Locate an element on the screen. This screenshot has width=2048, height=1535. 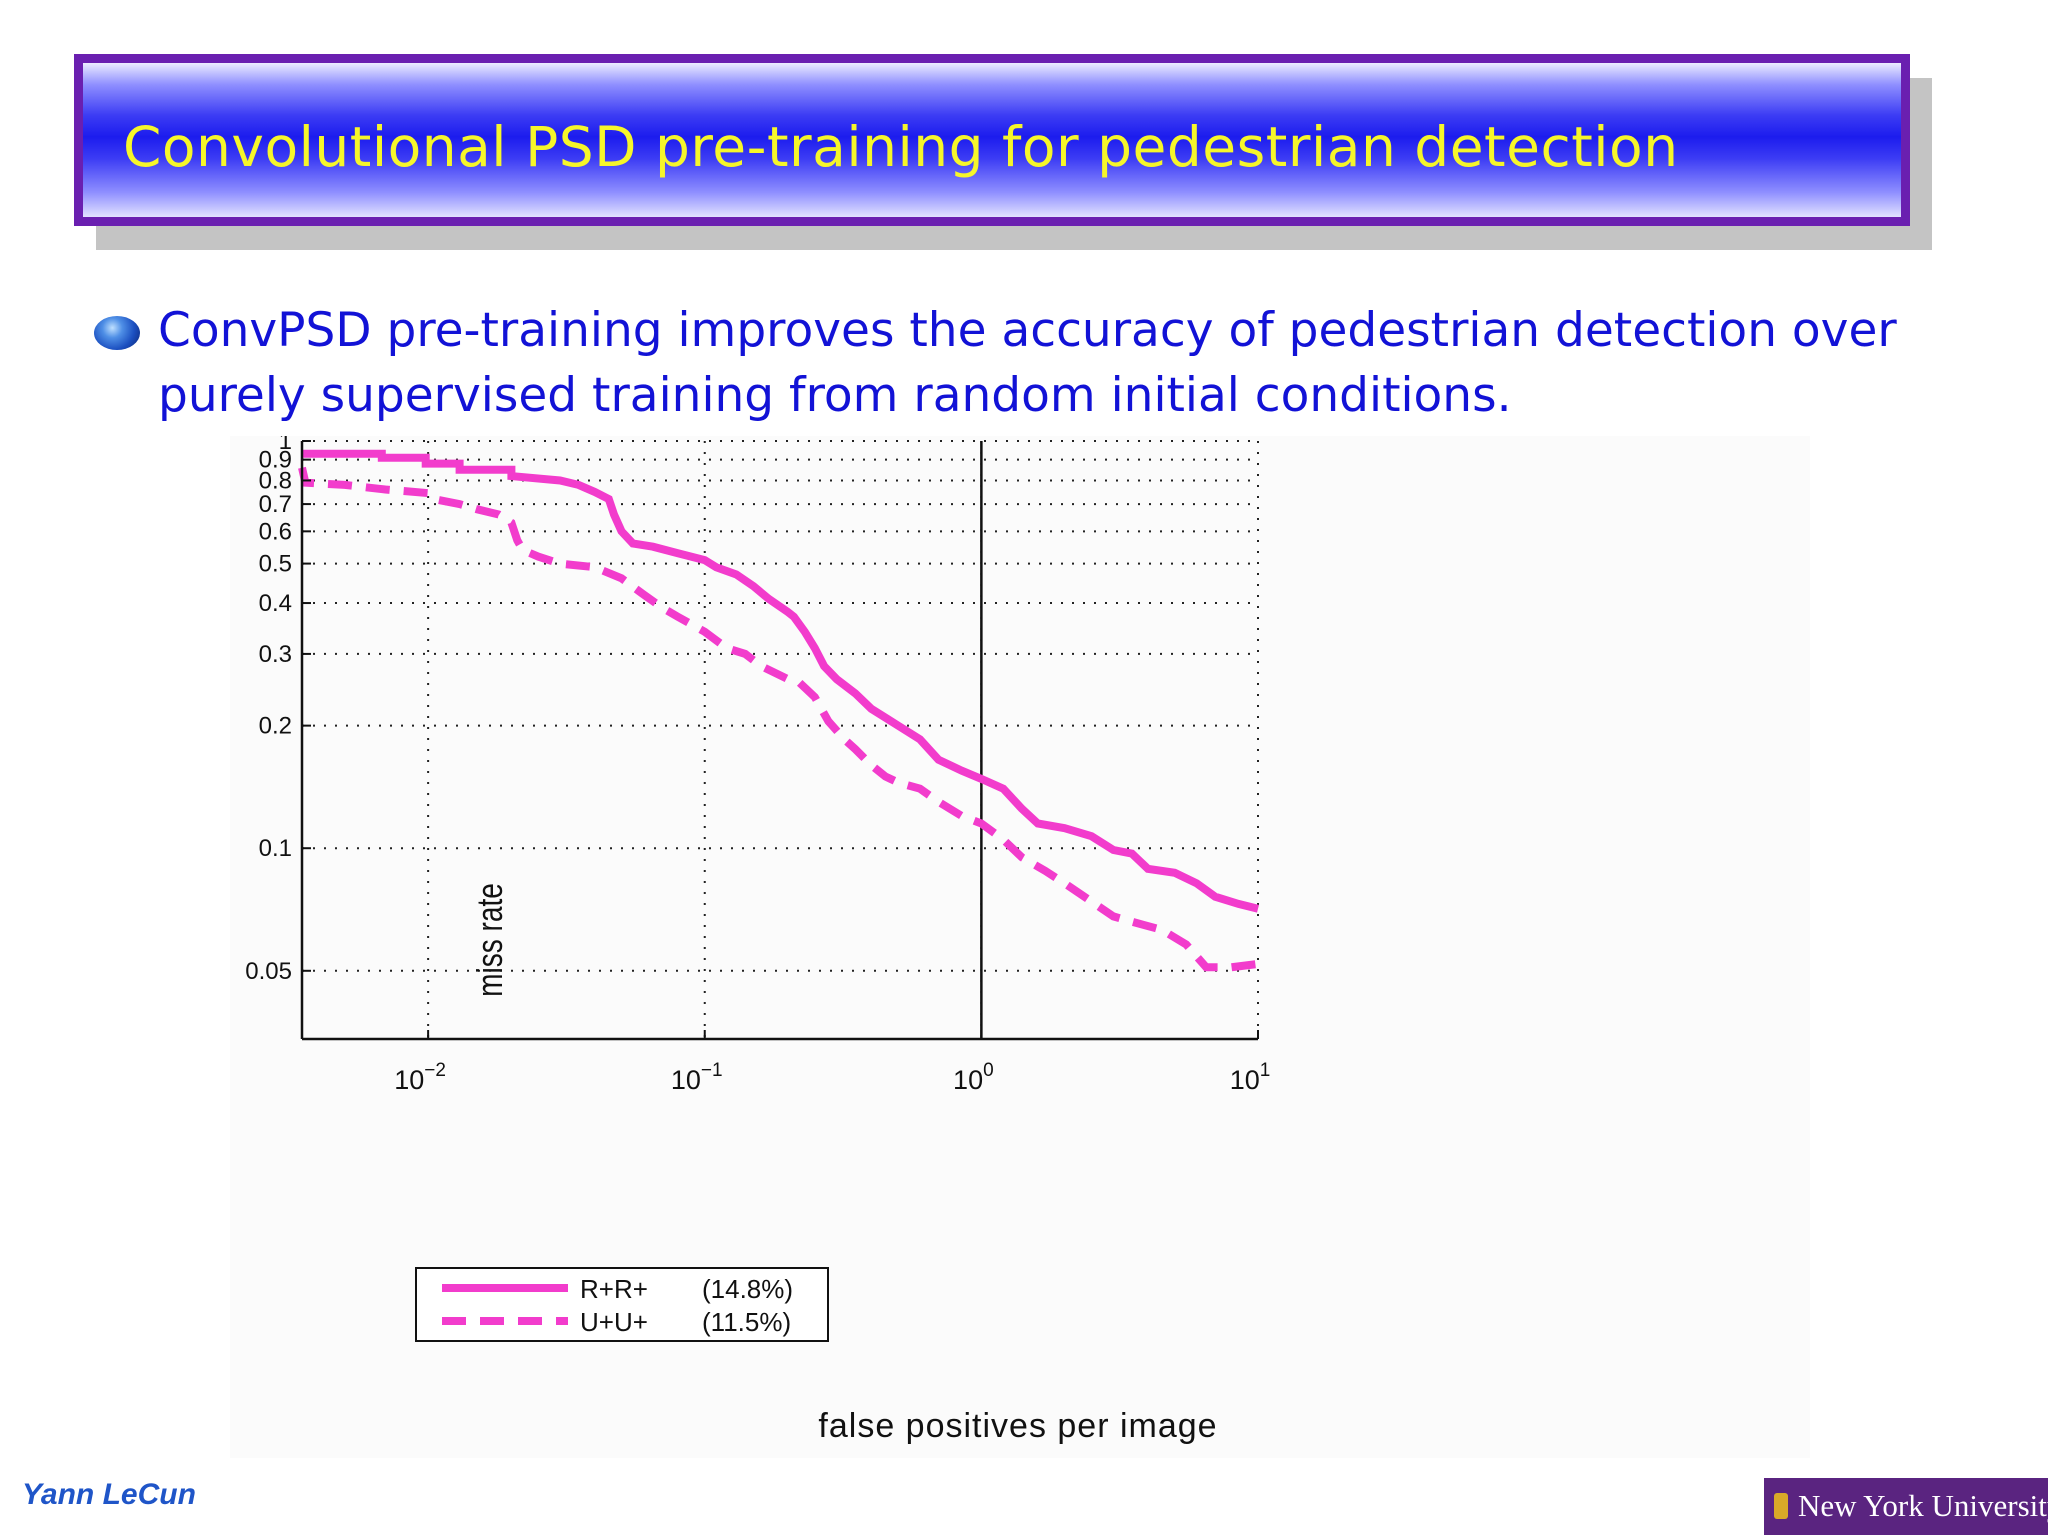
y-tick-label: 0.1 is located at coordinates (275, 848).